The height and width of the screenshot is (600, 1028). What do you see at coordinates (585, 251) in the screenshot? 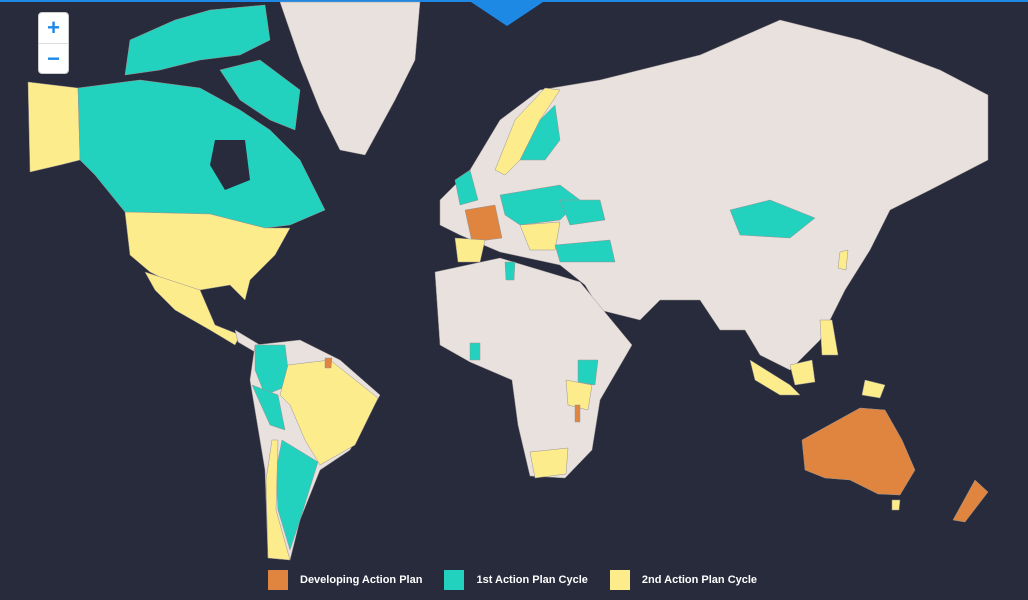
I see `turkey` at bounding box center [585, 251].